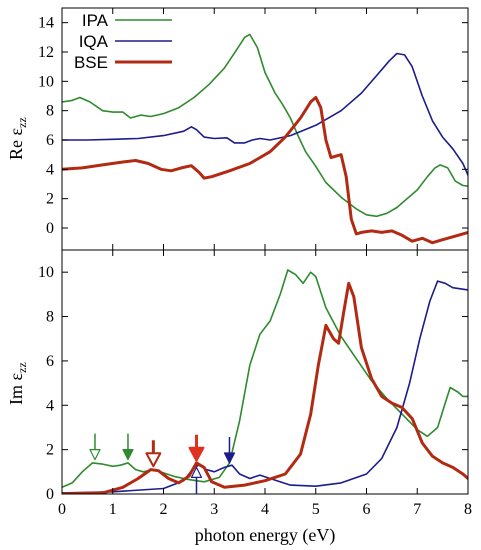 This screenshot has height=550, width=481. What do you see at coordinates (214, 509) in the screenshot?
I see `bottom-xtick-label: 3` at bounding box center [214, 509].